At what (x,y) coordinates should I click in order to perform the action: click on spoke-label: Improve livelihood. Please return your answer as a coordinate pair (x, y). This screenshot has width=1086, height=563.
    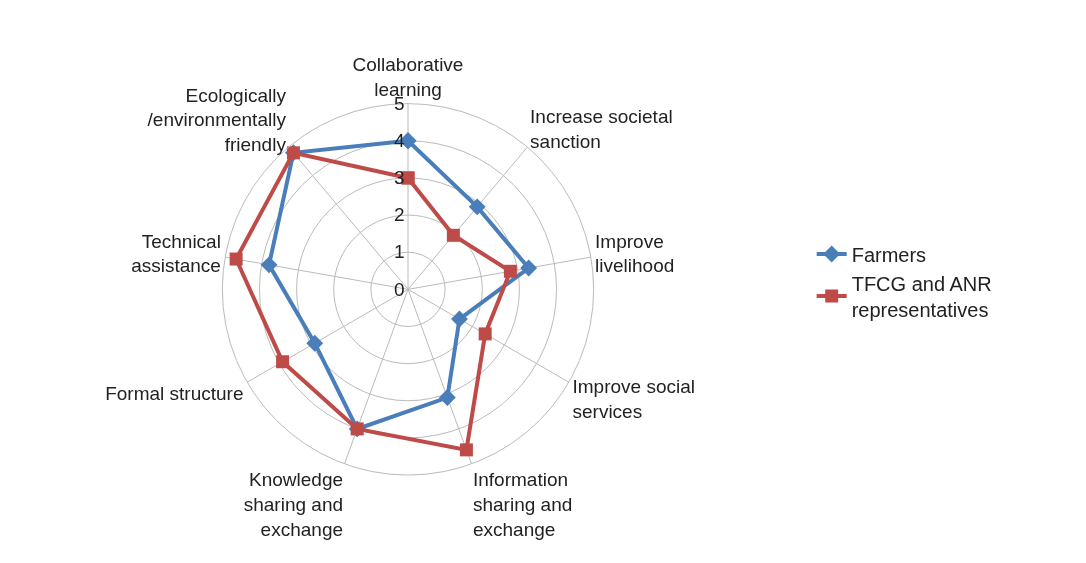
    Looking at the image, I should click on (635, 253).